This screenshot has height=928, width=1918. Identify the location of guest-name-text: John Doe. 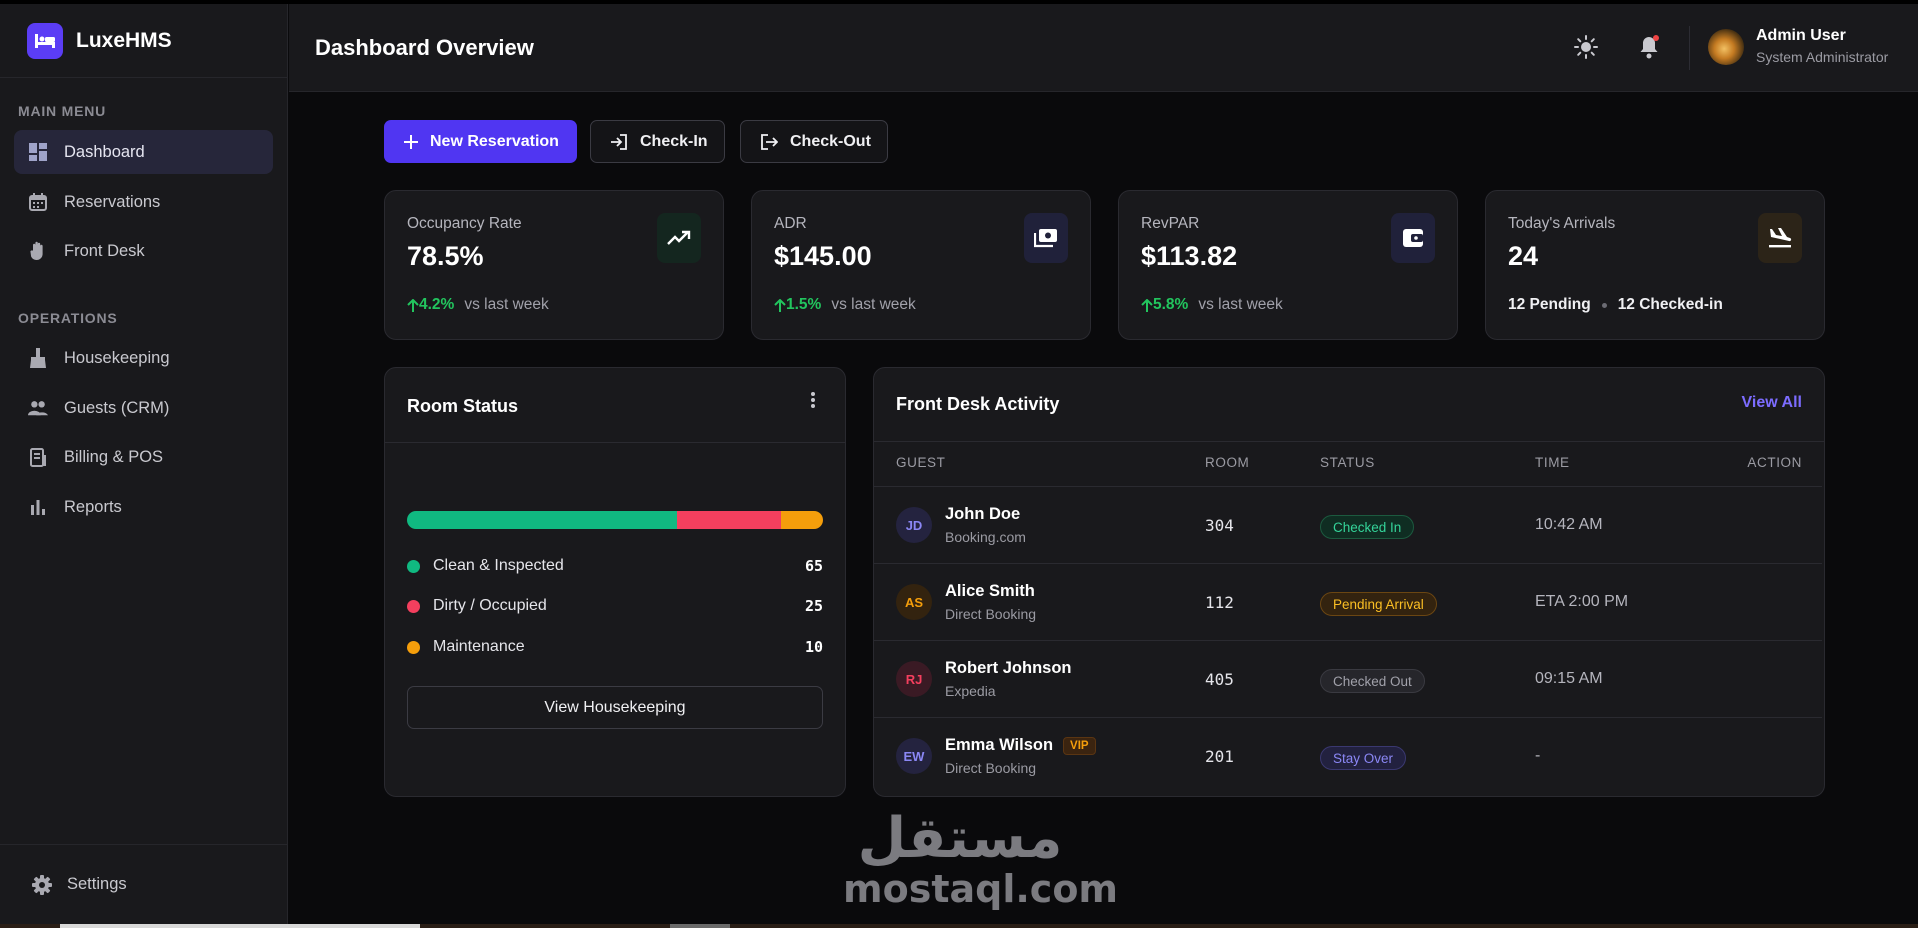
(983, 514).